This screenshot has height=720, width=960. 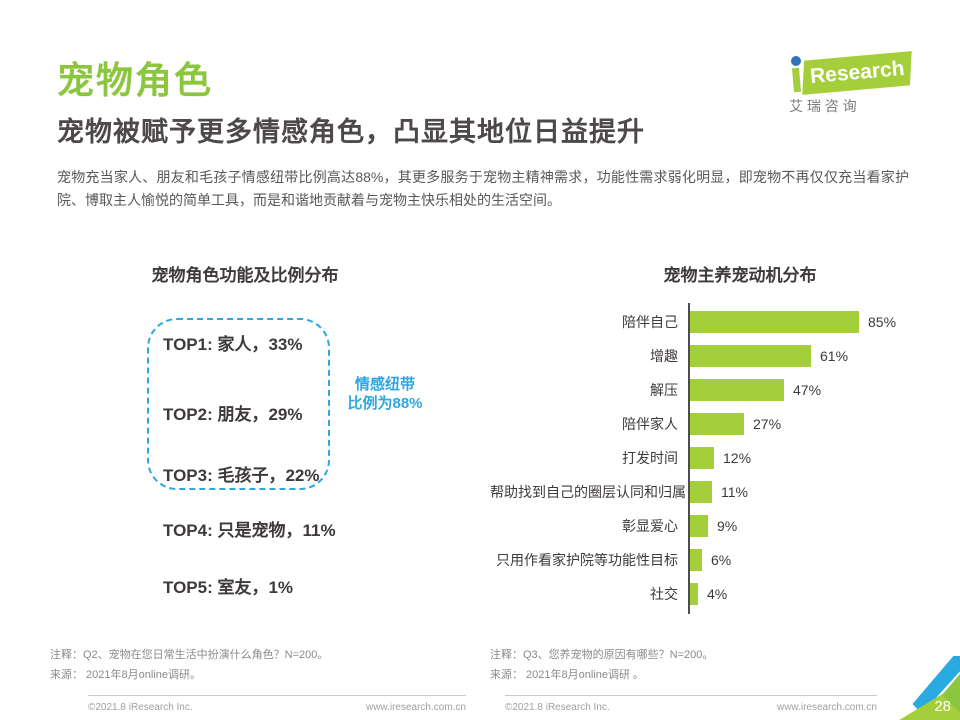 I want to click on bar-category-label: 彰显爱心, so click(x=650, y=526).